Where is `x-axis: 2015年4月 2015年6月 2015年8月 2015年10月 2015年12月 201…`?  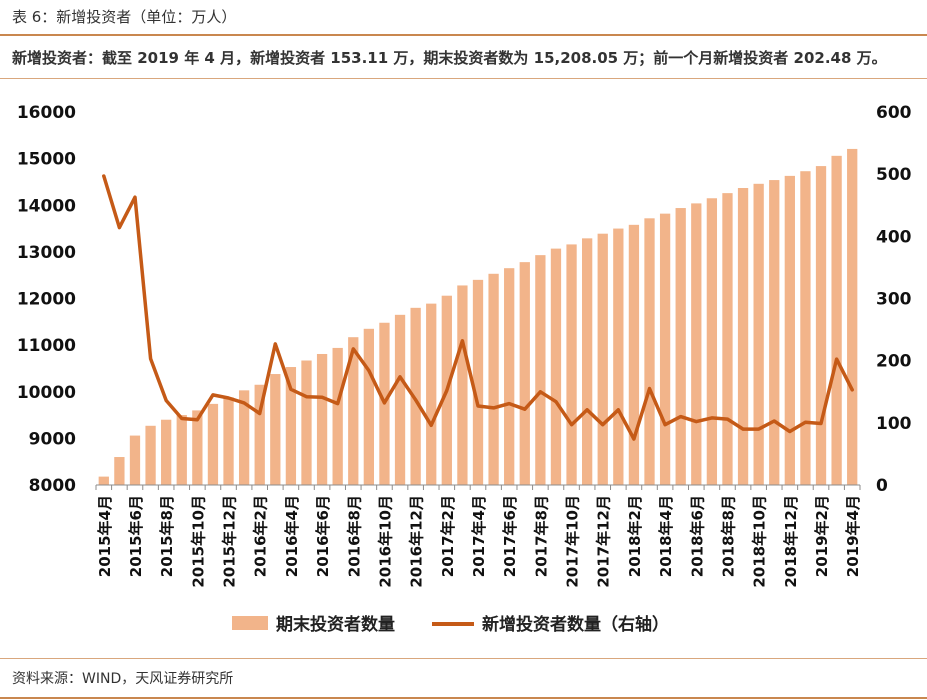 x-axis: 2015年4月 2015年6月 2015年8月 2015年10月 2015年12月 201… is located at coordinates (478, 536).